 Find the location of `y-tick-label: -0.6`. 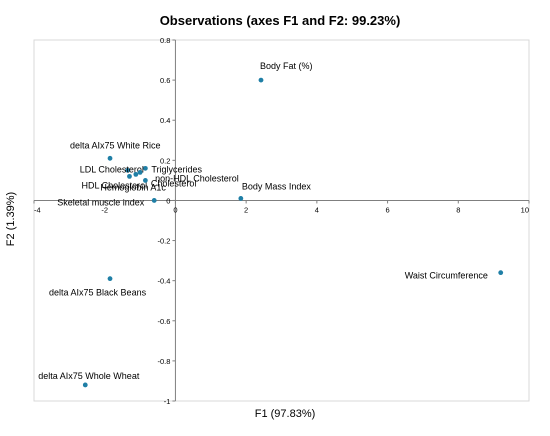

y-tick-label: -0.6 is located at coordinates (163, 321).